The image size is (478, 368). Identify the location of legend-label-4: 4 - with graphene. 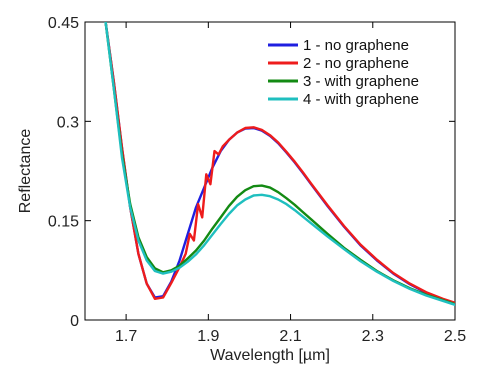
(361, 99).